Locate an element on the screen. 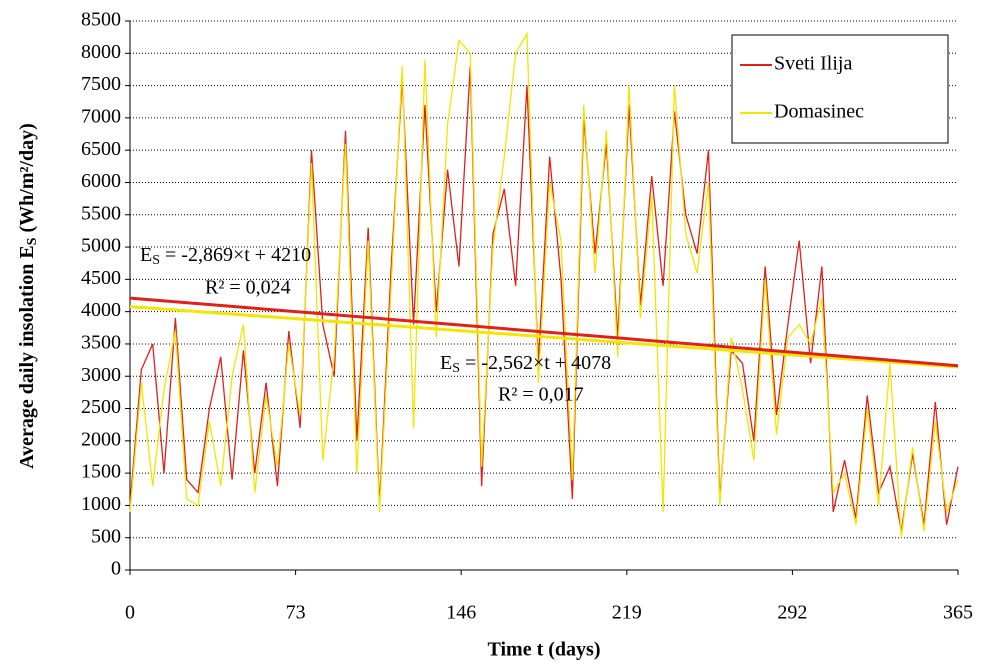 This screenshot has width=988, height=667. y-tick-label: 3000 is located at coordinates (101, 375).